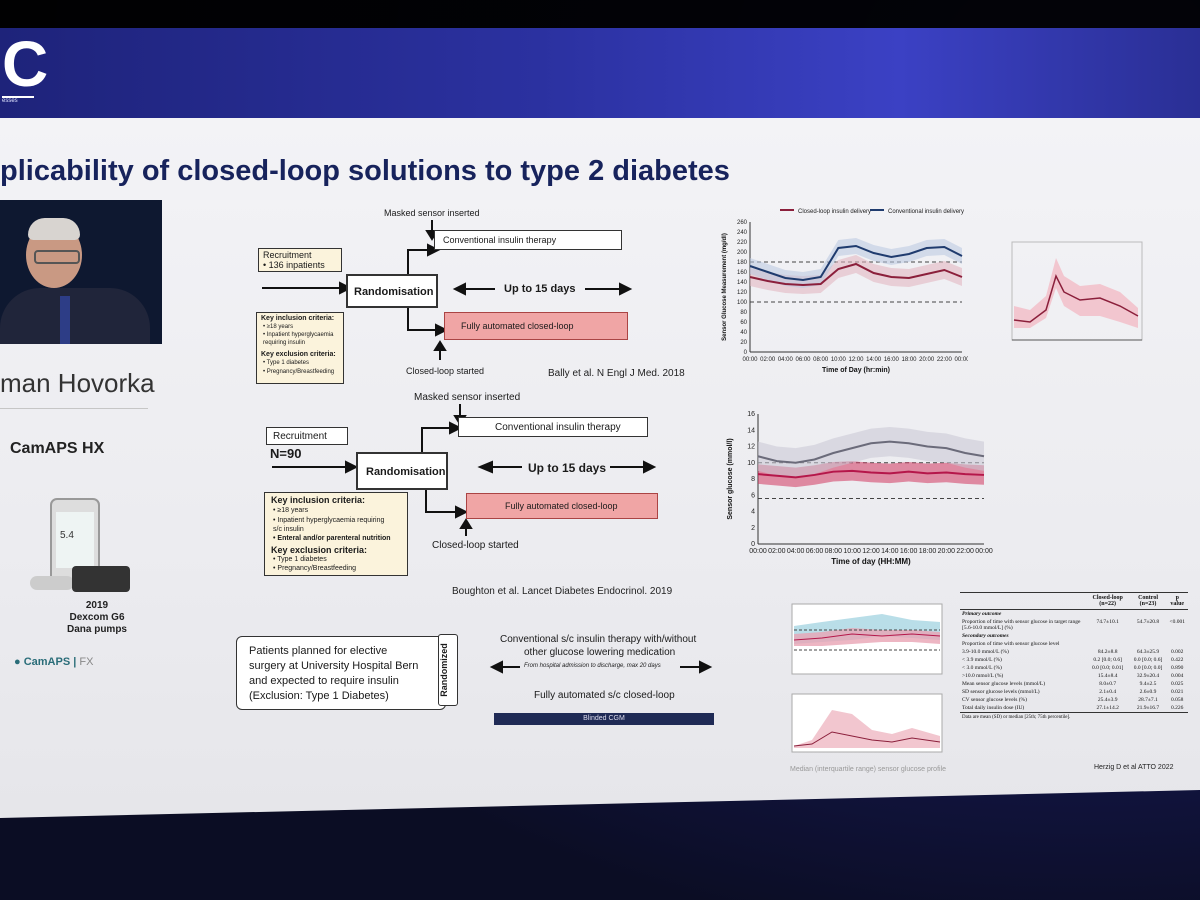  What do you see at coordinates (871, 561) in the screenshot?
I see `x-axis-label: Time of day (HH:MM)` at bounding box center [871, 561].